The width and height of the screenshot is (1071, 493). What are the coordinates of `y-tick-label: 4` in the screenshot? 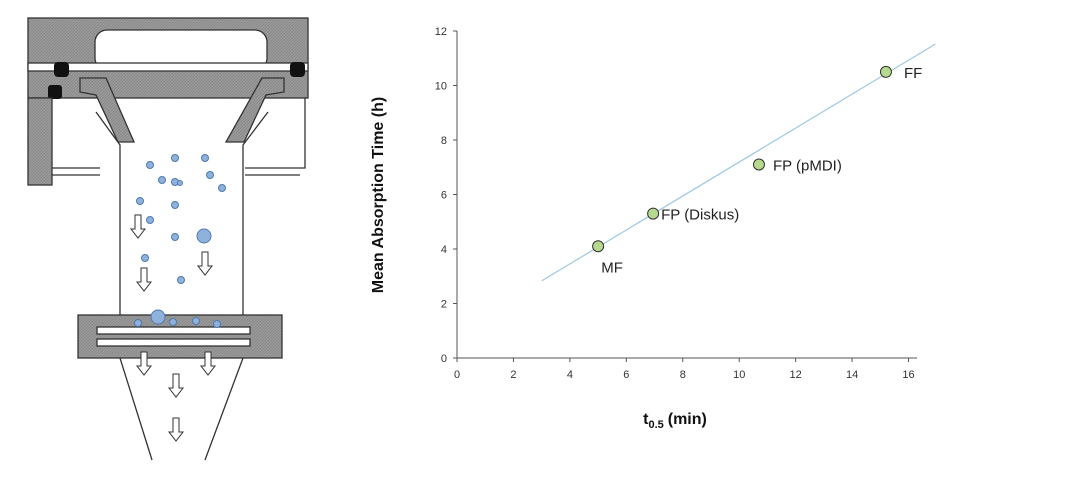 It's located at (444, 250).